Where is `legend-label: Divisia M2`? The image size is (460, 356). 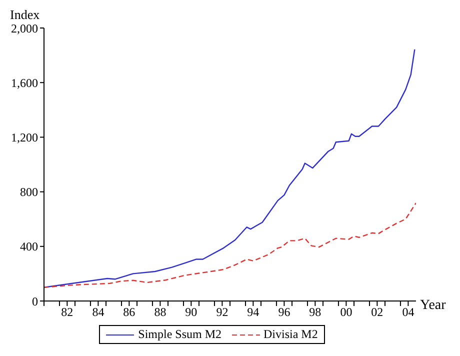 legend-label: Divisia M2 is located at coordinates (291, 334).